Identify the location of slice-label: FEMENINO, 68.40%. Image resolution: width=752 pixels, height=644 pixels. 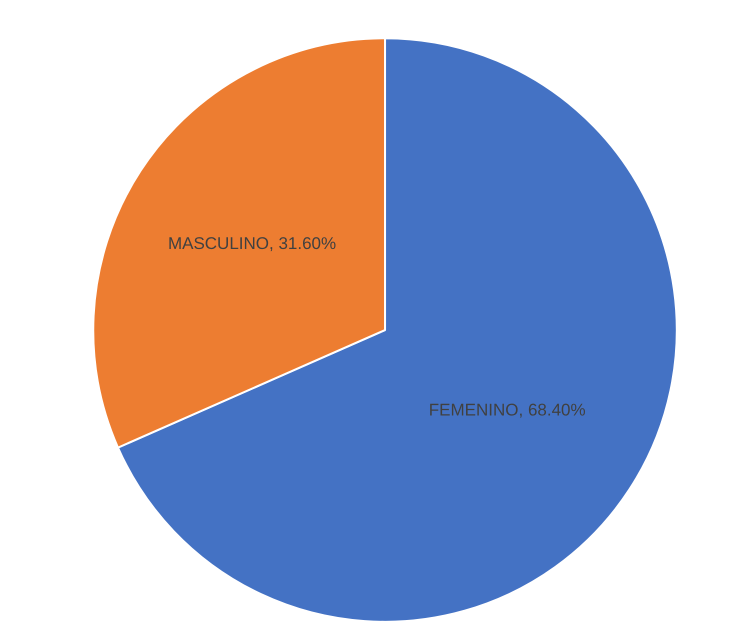
(507, 410).